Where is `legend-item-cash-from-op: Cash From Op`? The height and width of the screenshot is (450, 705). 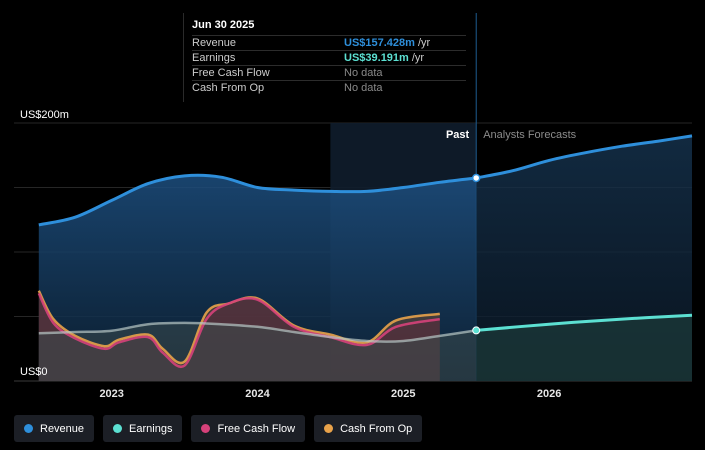
legend-item-cash-from-op: Cash From Op is located at coordinates (368, 428).